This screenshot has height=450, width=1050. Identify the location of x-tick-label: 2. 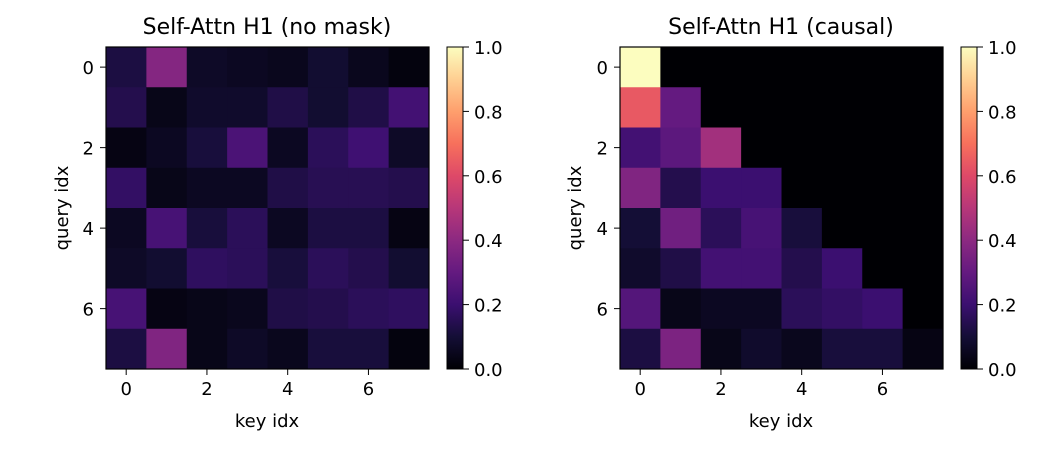
(206, 389).